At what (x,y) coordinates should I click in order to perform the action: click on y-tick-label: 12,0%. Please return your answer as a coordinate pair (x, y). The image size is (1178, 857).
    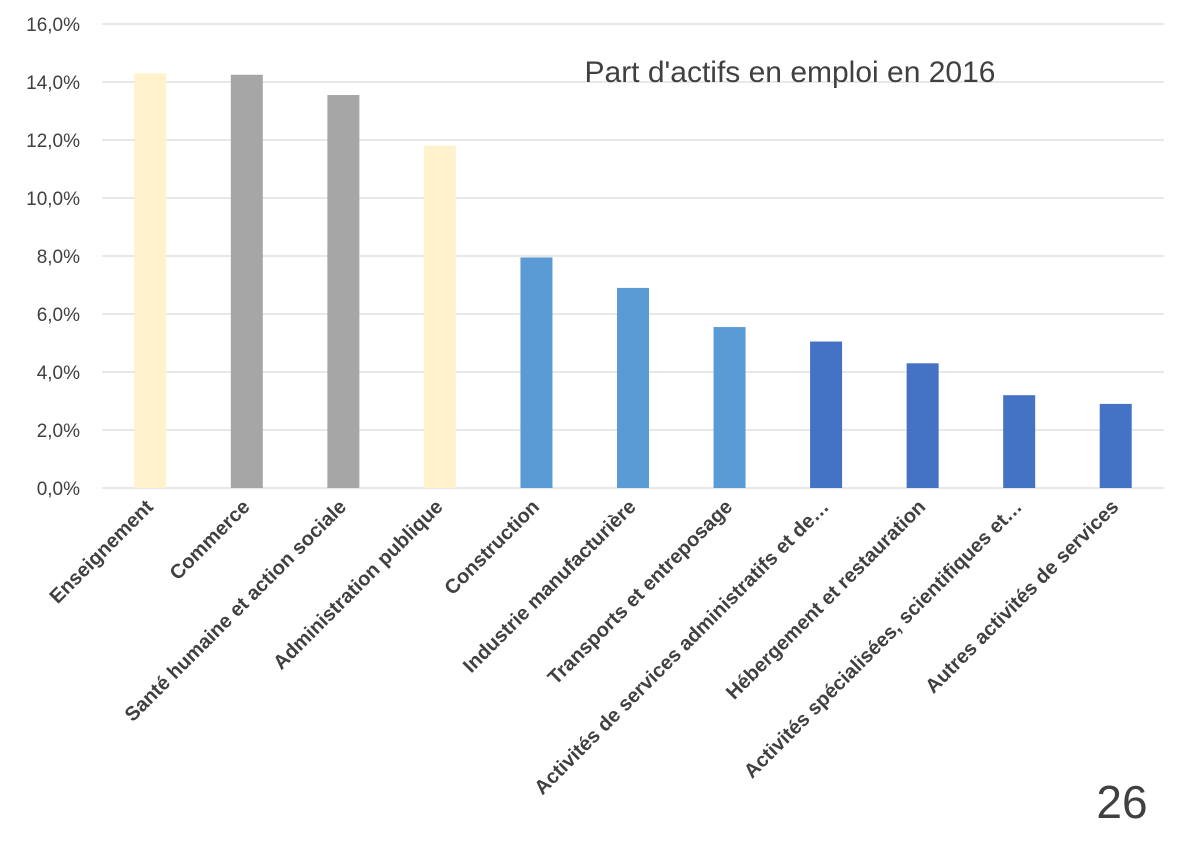
    Looking at the image, I should click on (53, 141).